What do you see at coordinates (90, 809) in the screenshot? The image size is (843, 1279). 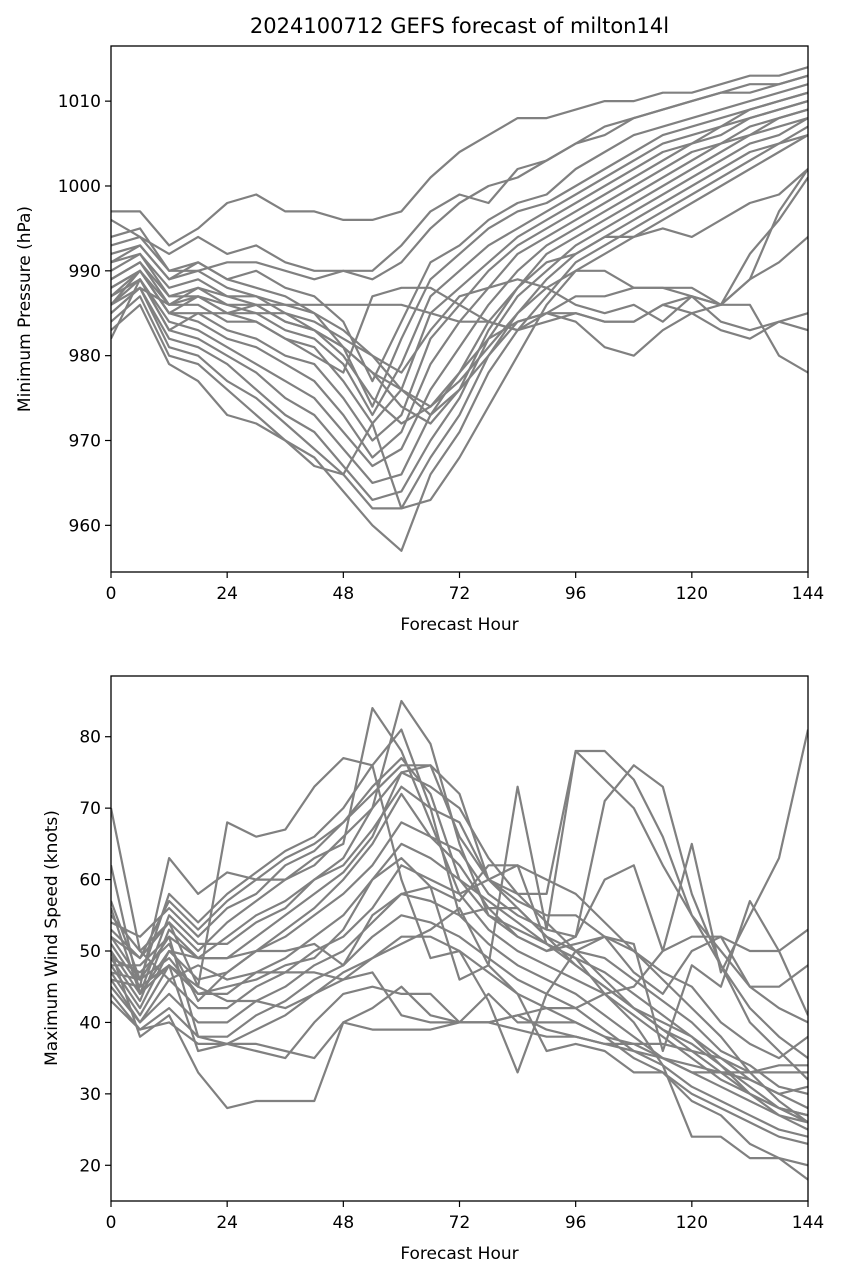 I see `y-tick-label: 70` at bounding box center [90, 809].